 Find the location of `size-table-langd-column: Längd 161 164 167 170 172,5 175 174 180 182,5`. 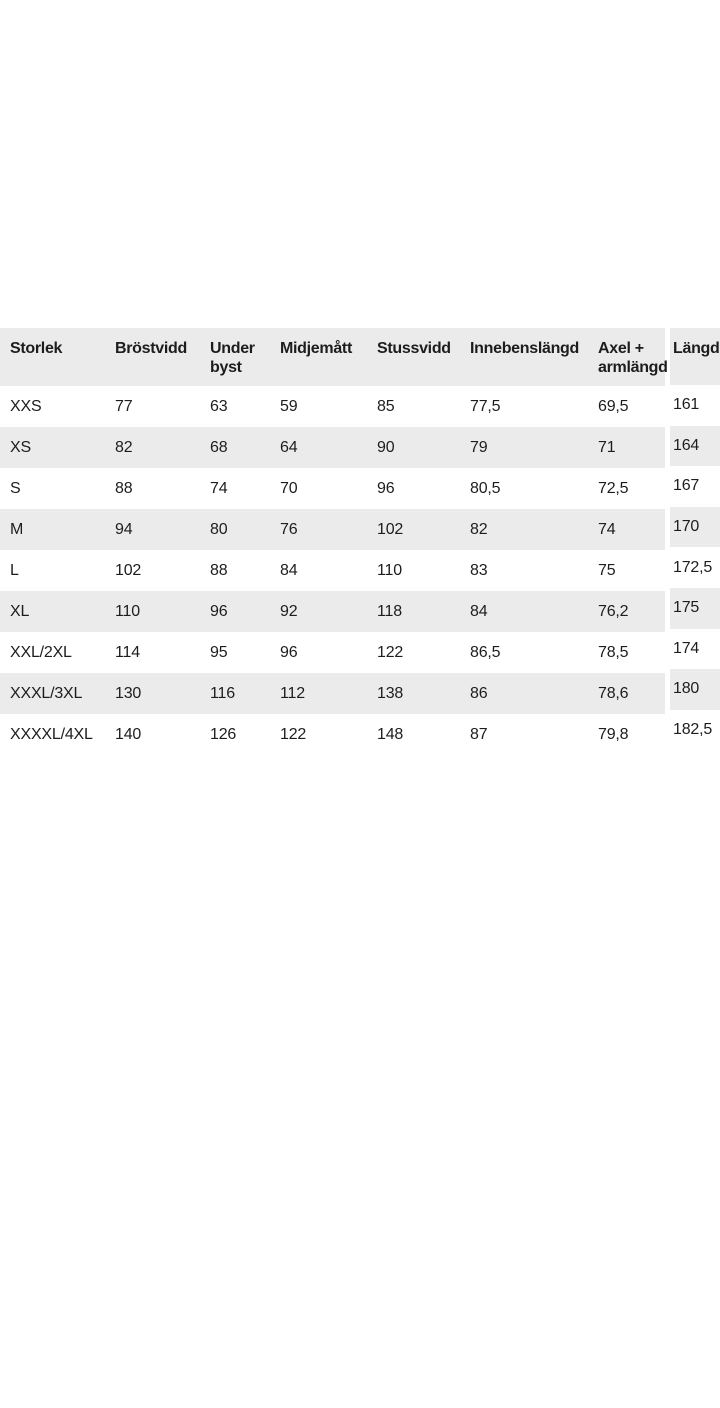

size-table-langd-column: Längd 161 164 167 170 172,5 175 174 180 182,5 is located at coordinates (695, 539).